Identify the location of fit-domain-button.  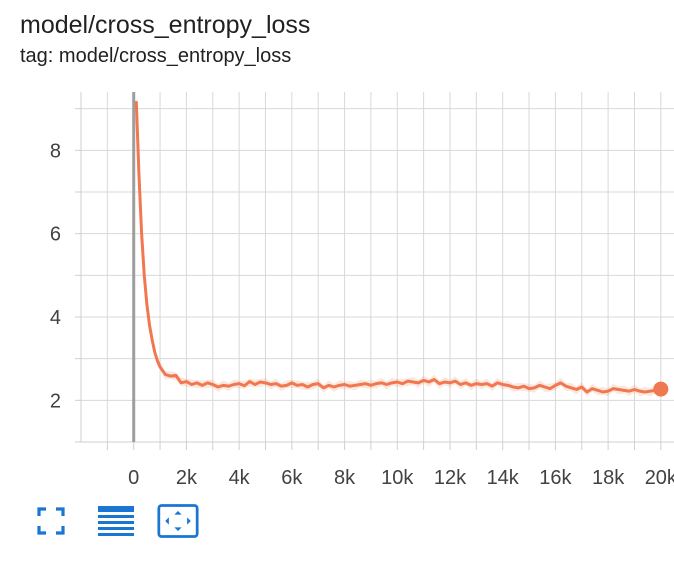
(178, 521).